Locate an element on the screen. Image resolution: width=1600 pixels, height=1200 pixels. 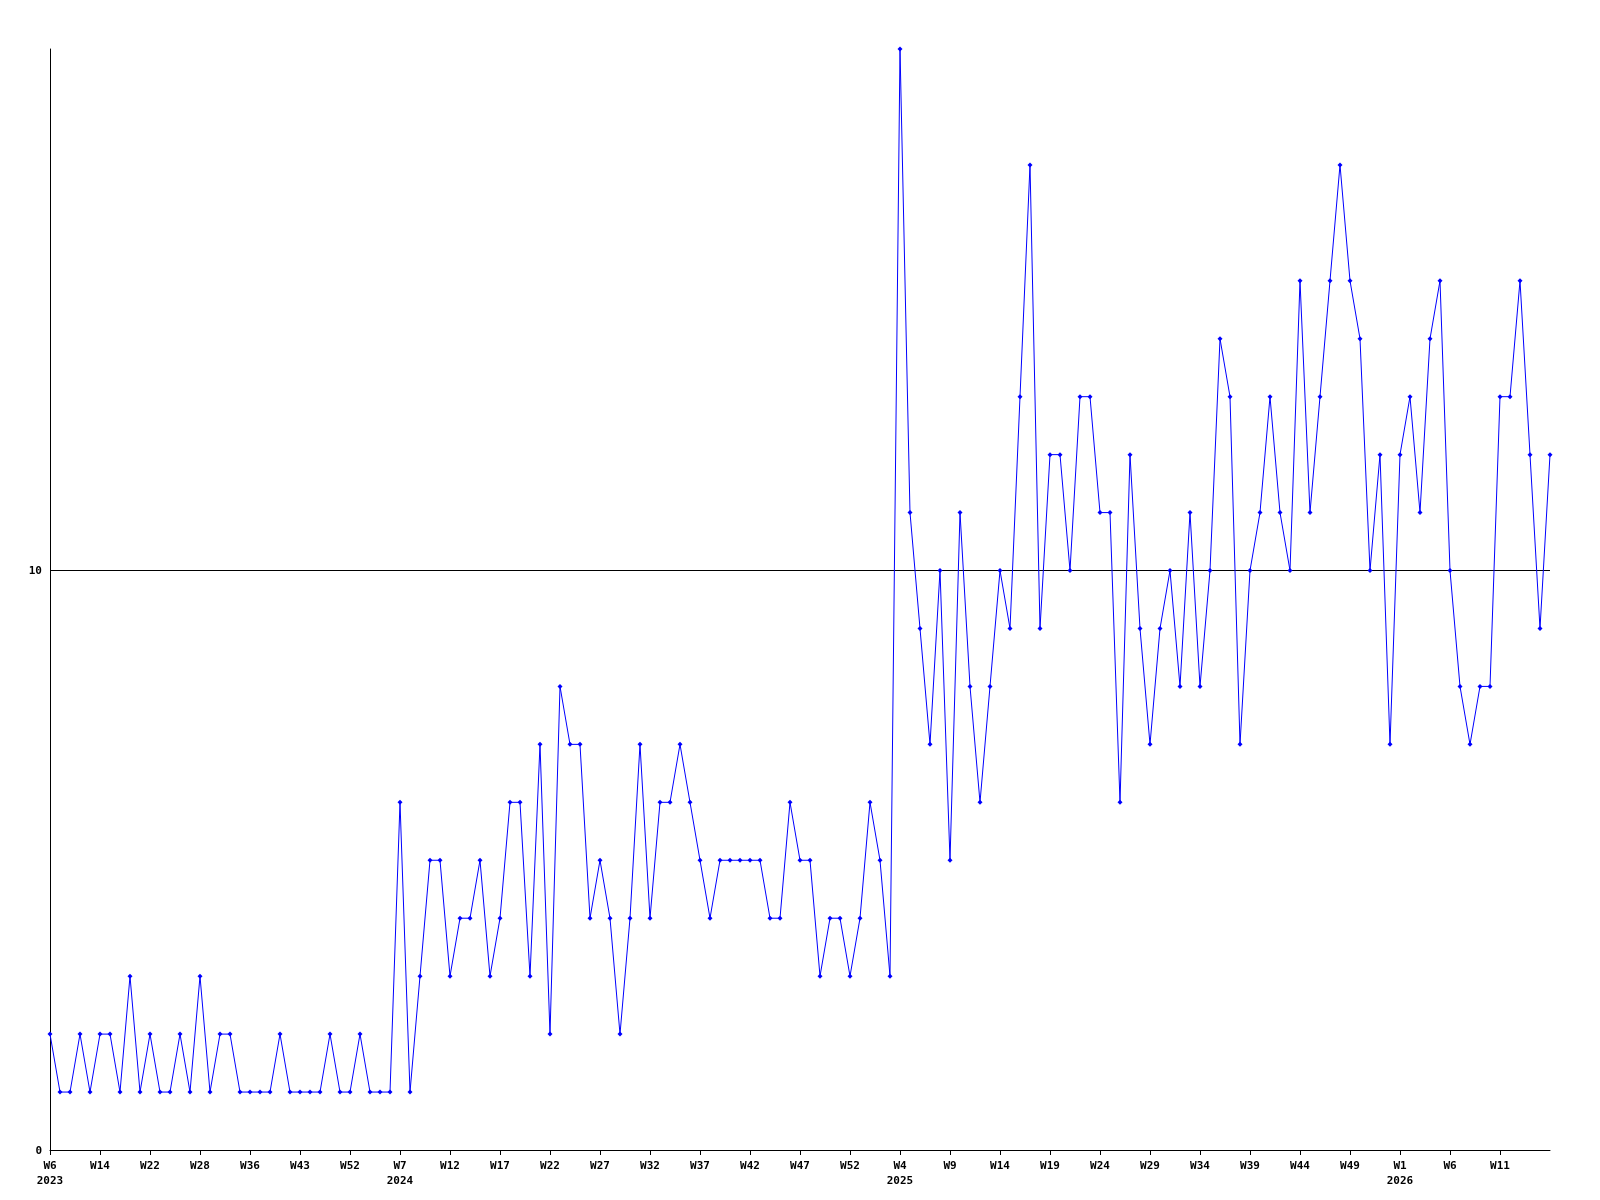
x-tick-label: W17 is located at coordinates (500, 1165).